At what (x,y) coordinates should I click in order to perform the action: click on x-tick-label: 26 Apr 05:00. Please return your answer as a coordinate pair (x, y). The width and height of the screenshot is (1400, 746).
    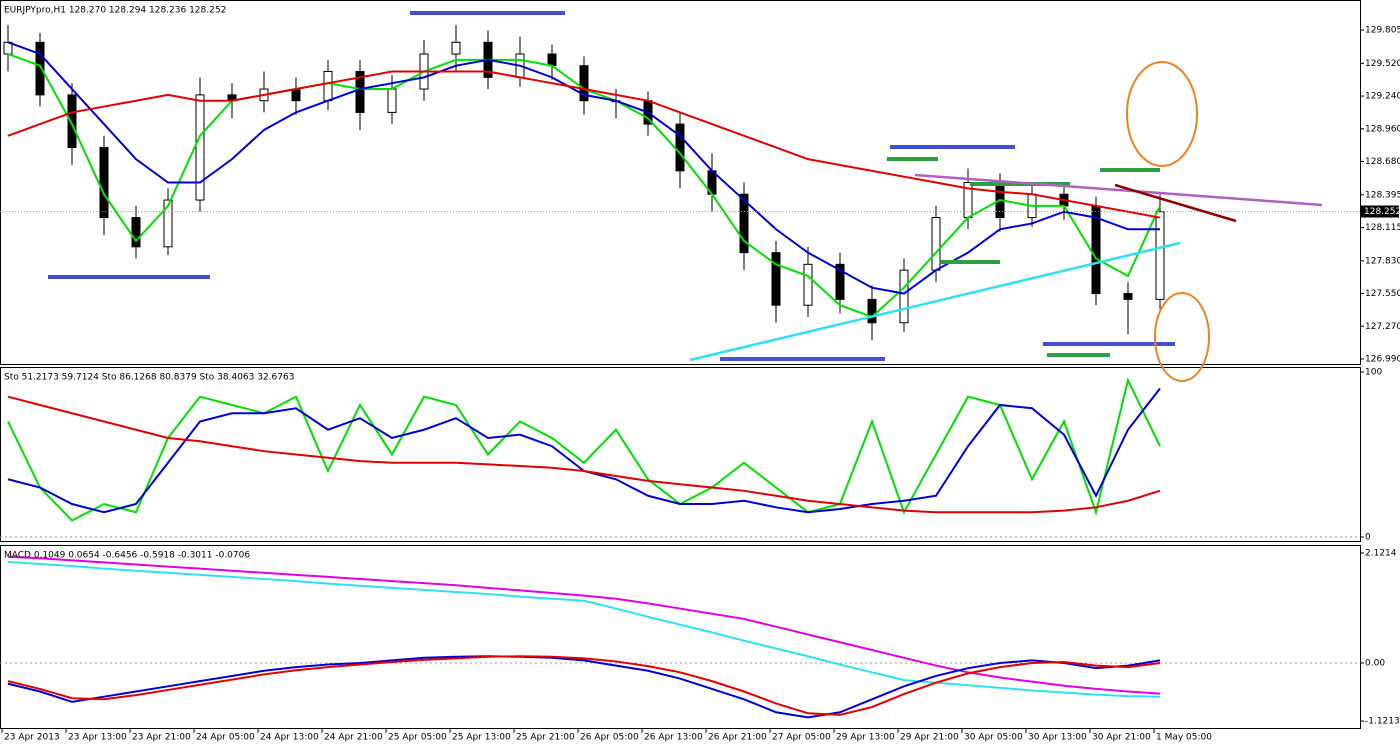
    Looking at the image, I should click on (609, 738).